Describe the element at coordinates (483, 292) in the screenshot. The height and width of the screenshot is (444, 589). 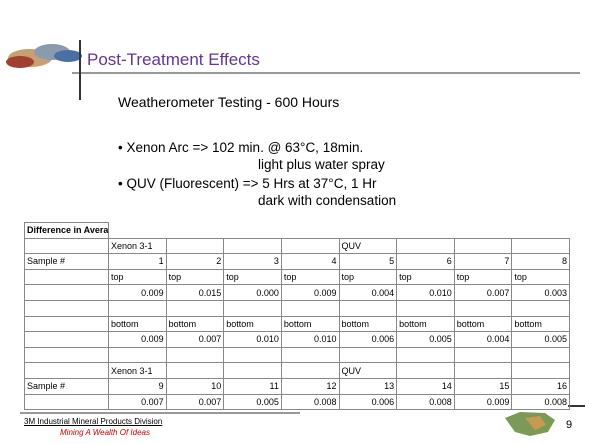
I see `table-cell: 0.007` at that location.